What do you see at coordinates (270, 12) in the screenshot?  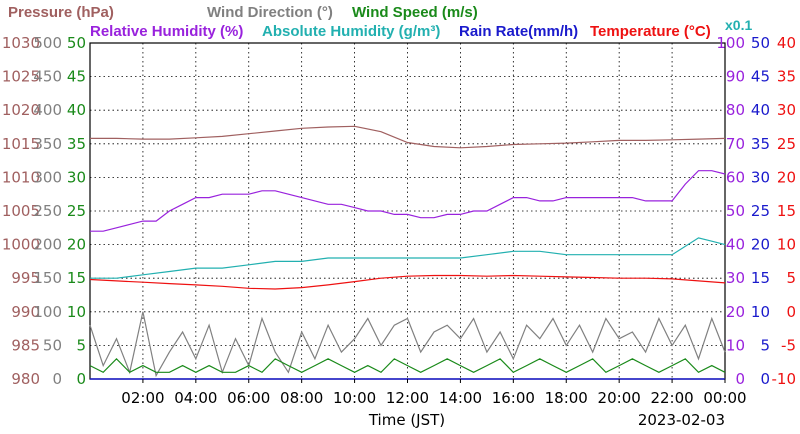 I see `header-label: Wind Direction (°)` at bounding box center [270, 12].